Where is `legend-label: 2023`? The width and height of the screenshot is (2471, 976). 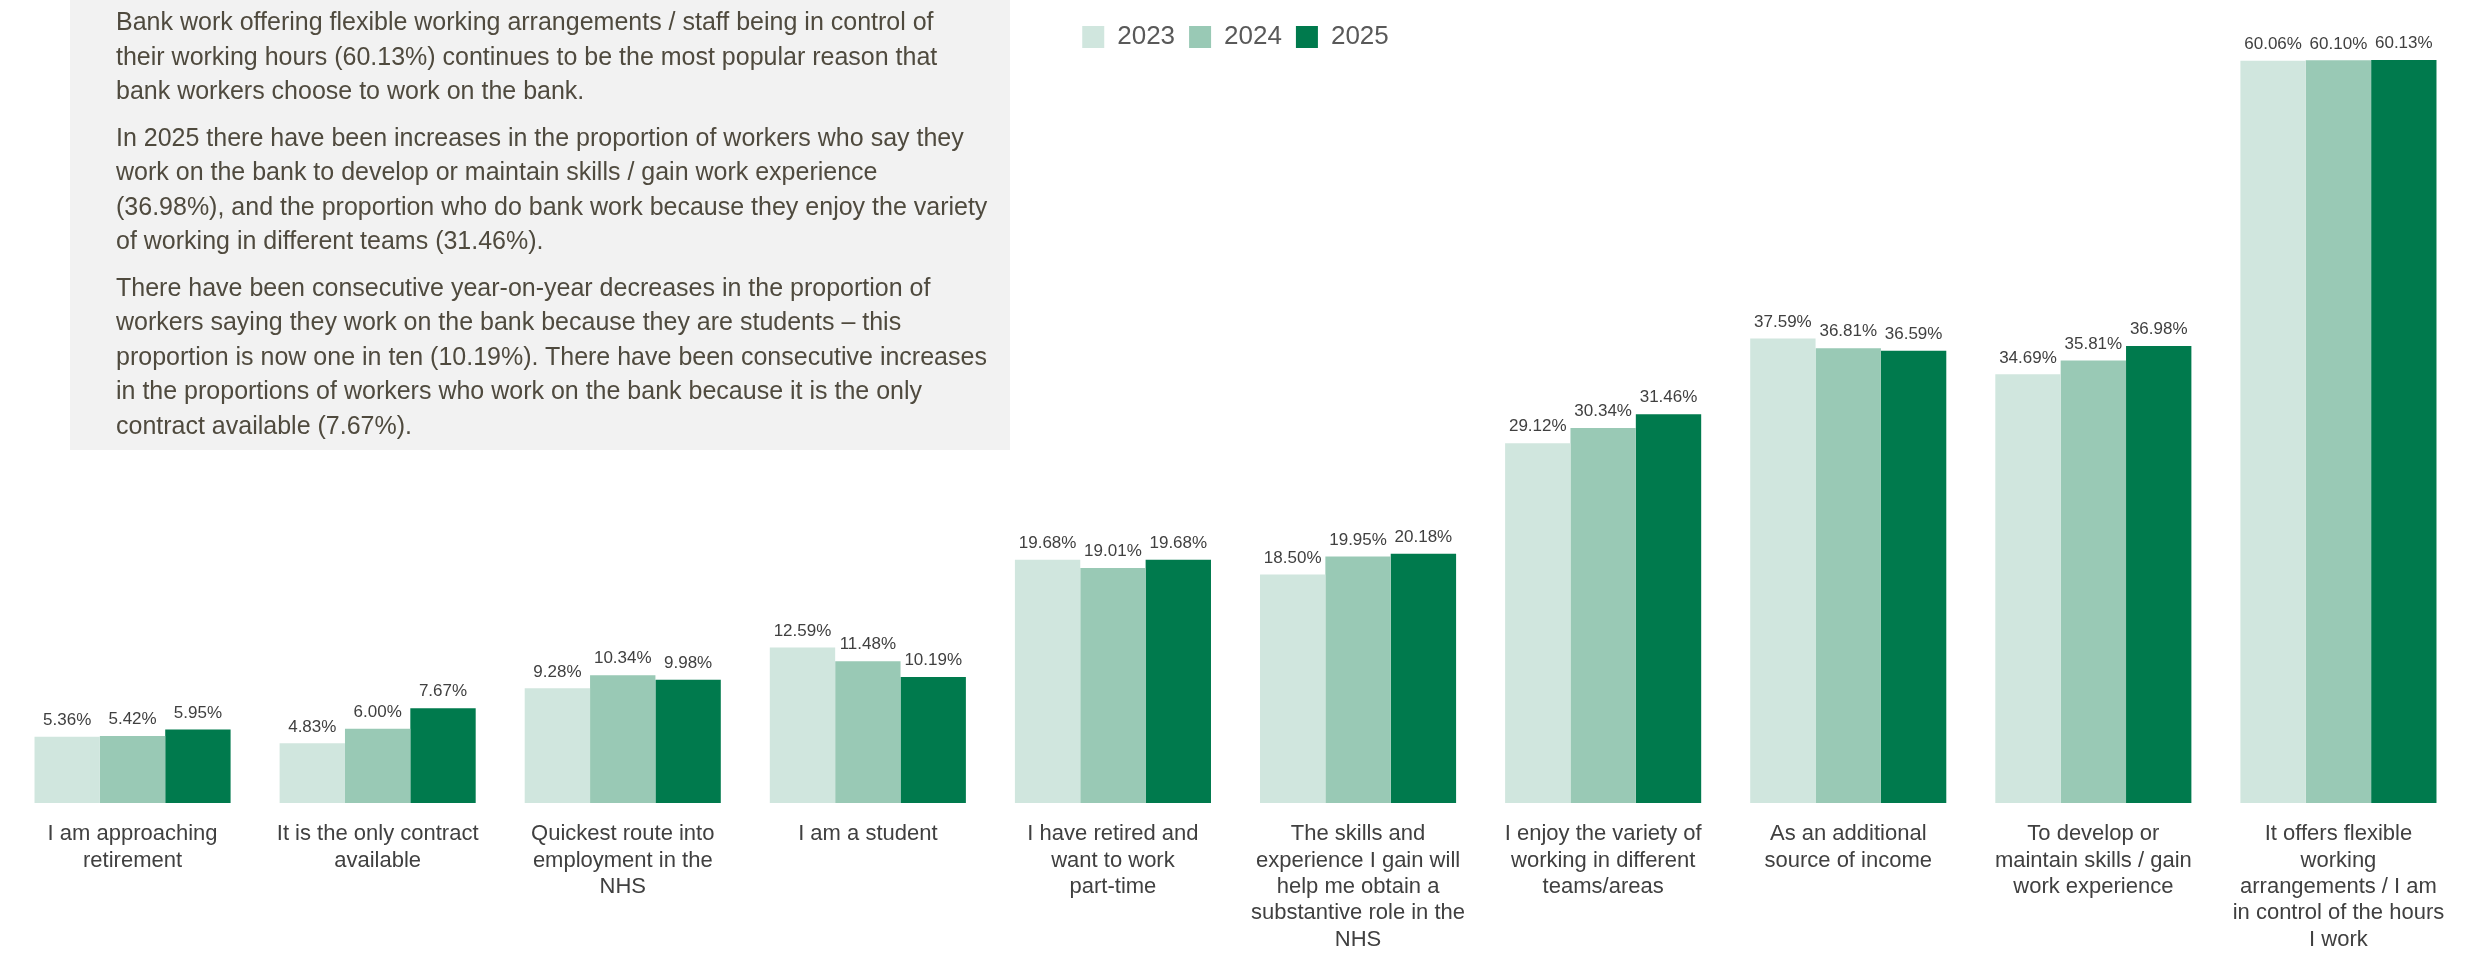 legend-label: 2023 is located at coordinates (1146, 35).